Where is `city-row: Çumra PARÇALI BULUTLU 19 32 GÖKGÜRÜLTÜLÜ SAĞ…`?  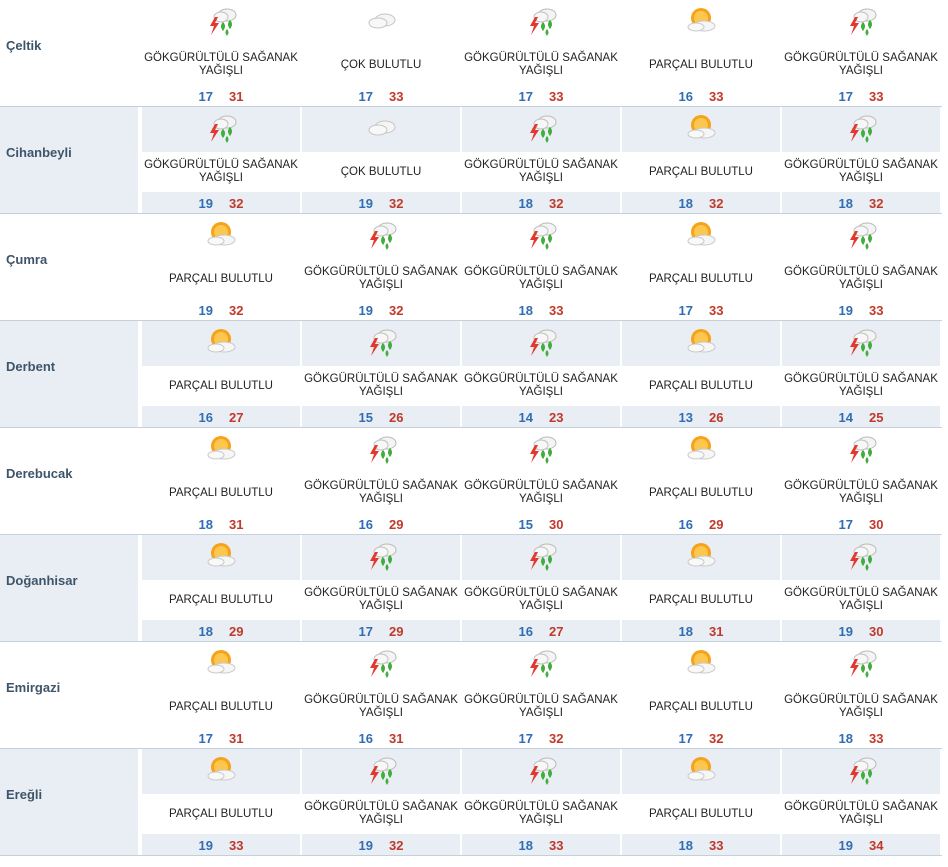 city-row: Çumra PARÇALI BULUTLU 19 32 GÖKGÜRÜLTÜLÜ SAĞ… is located at coordinates (471, 267).